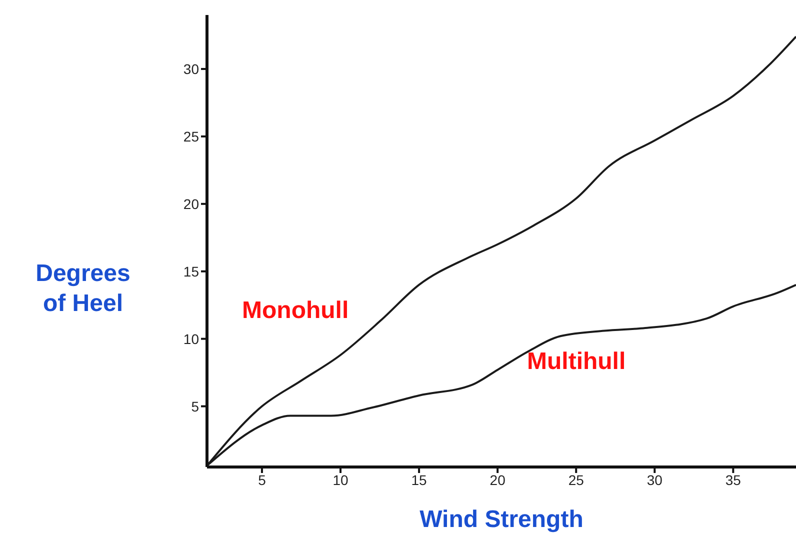  Describe the element at coordinates (191, 338) in the screenshot. I see `y-tick-label: 10` at that location.